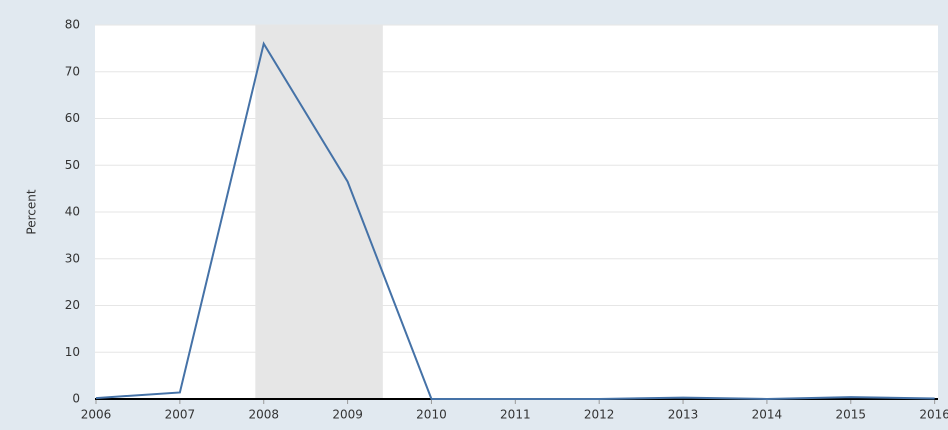  I want to click on x-tick-label: 2008, so click(263, 415).